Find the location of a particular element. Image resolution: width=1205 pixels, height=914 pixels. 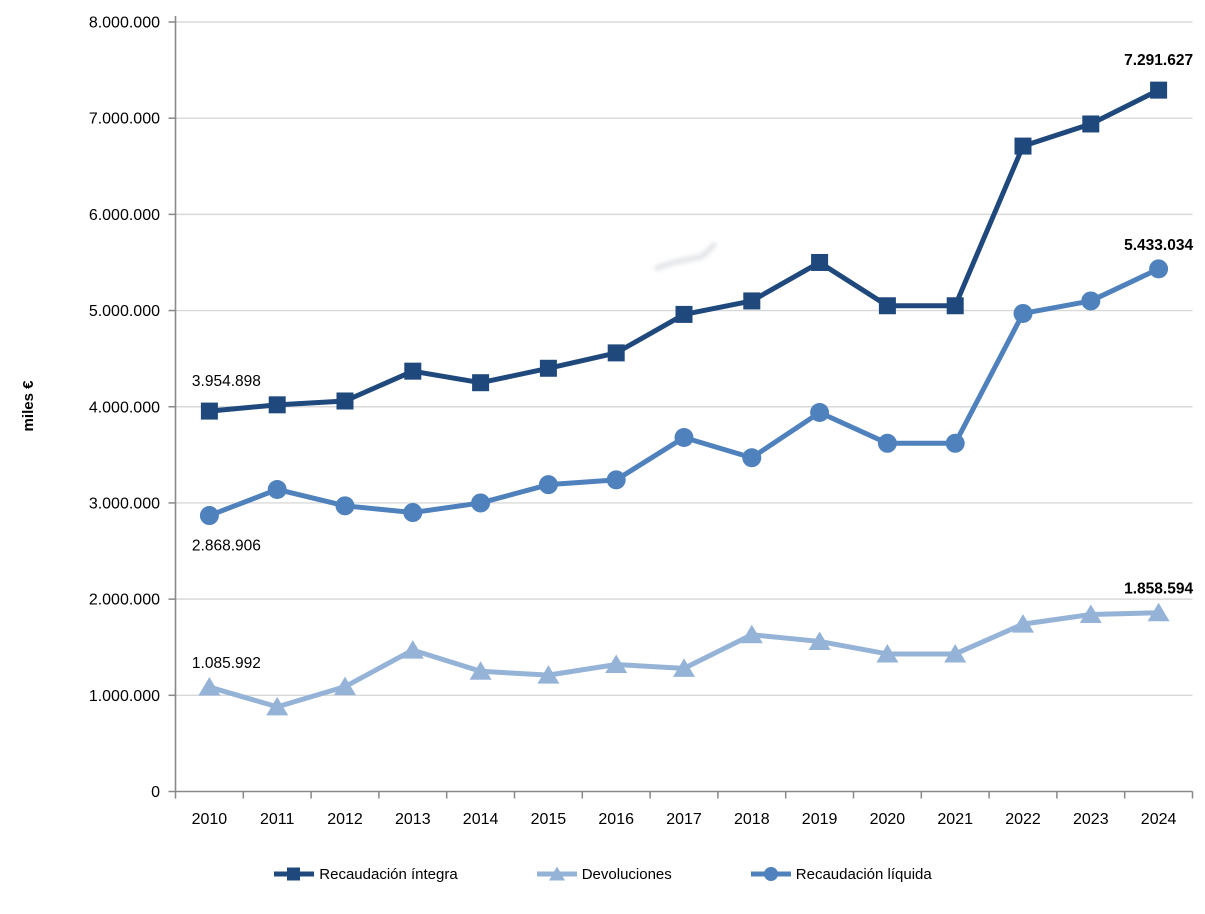

x-tick-label: 2012 is located at coordinates (345, 819).